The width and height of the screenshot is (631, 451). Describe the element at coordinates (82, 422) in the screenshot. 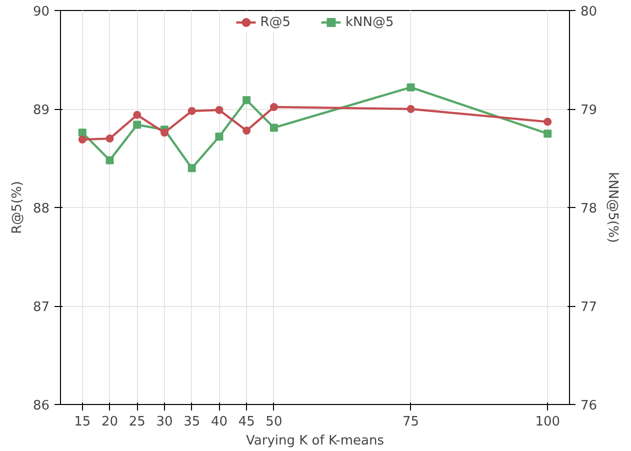

I see `x-tick-label: 15` at that location.